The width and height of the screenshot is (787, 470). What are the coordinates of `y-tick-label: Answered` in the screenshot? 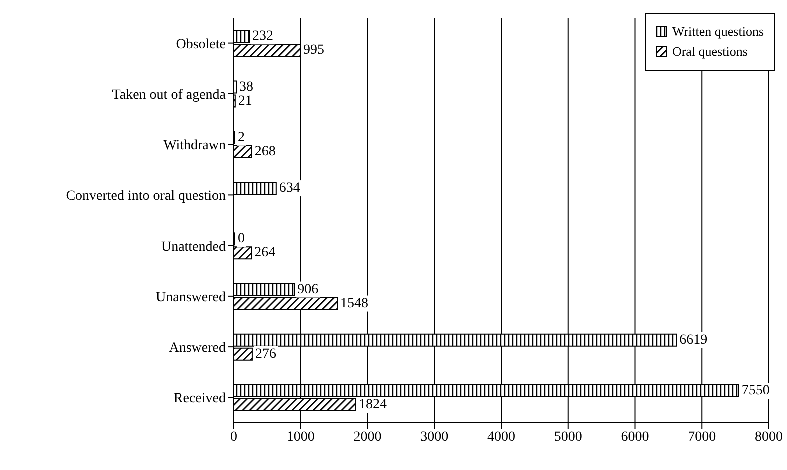 It's located at (197, 348).